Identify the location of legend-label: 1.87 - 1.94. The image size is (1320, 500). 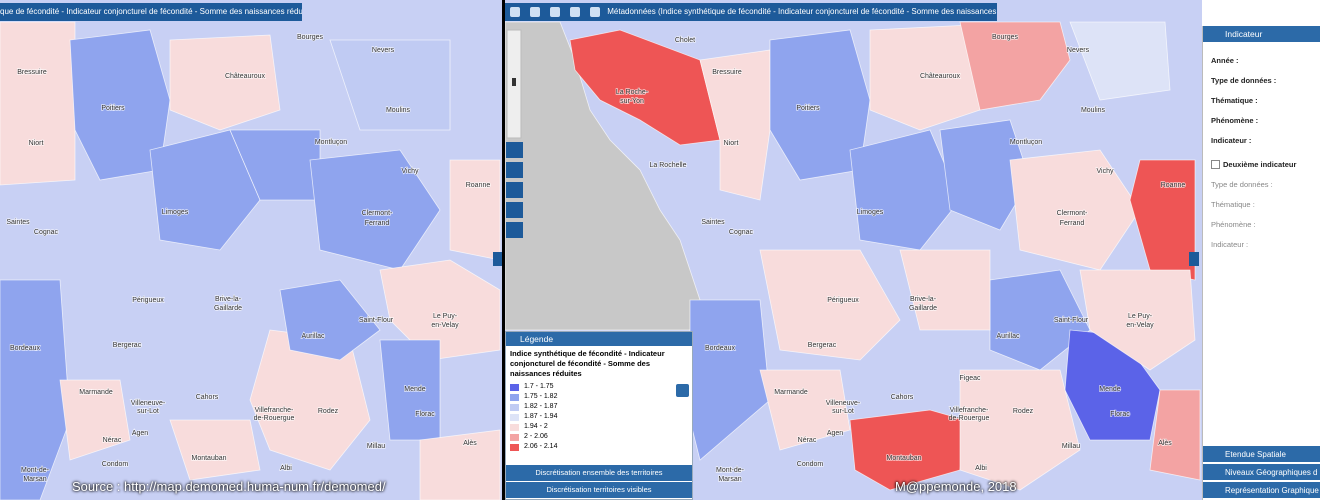
(541, 416).